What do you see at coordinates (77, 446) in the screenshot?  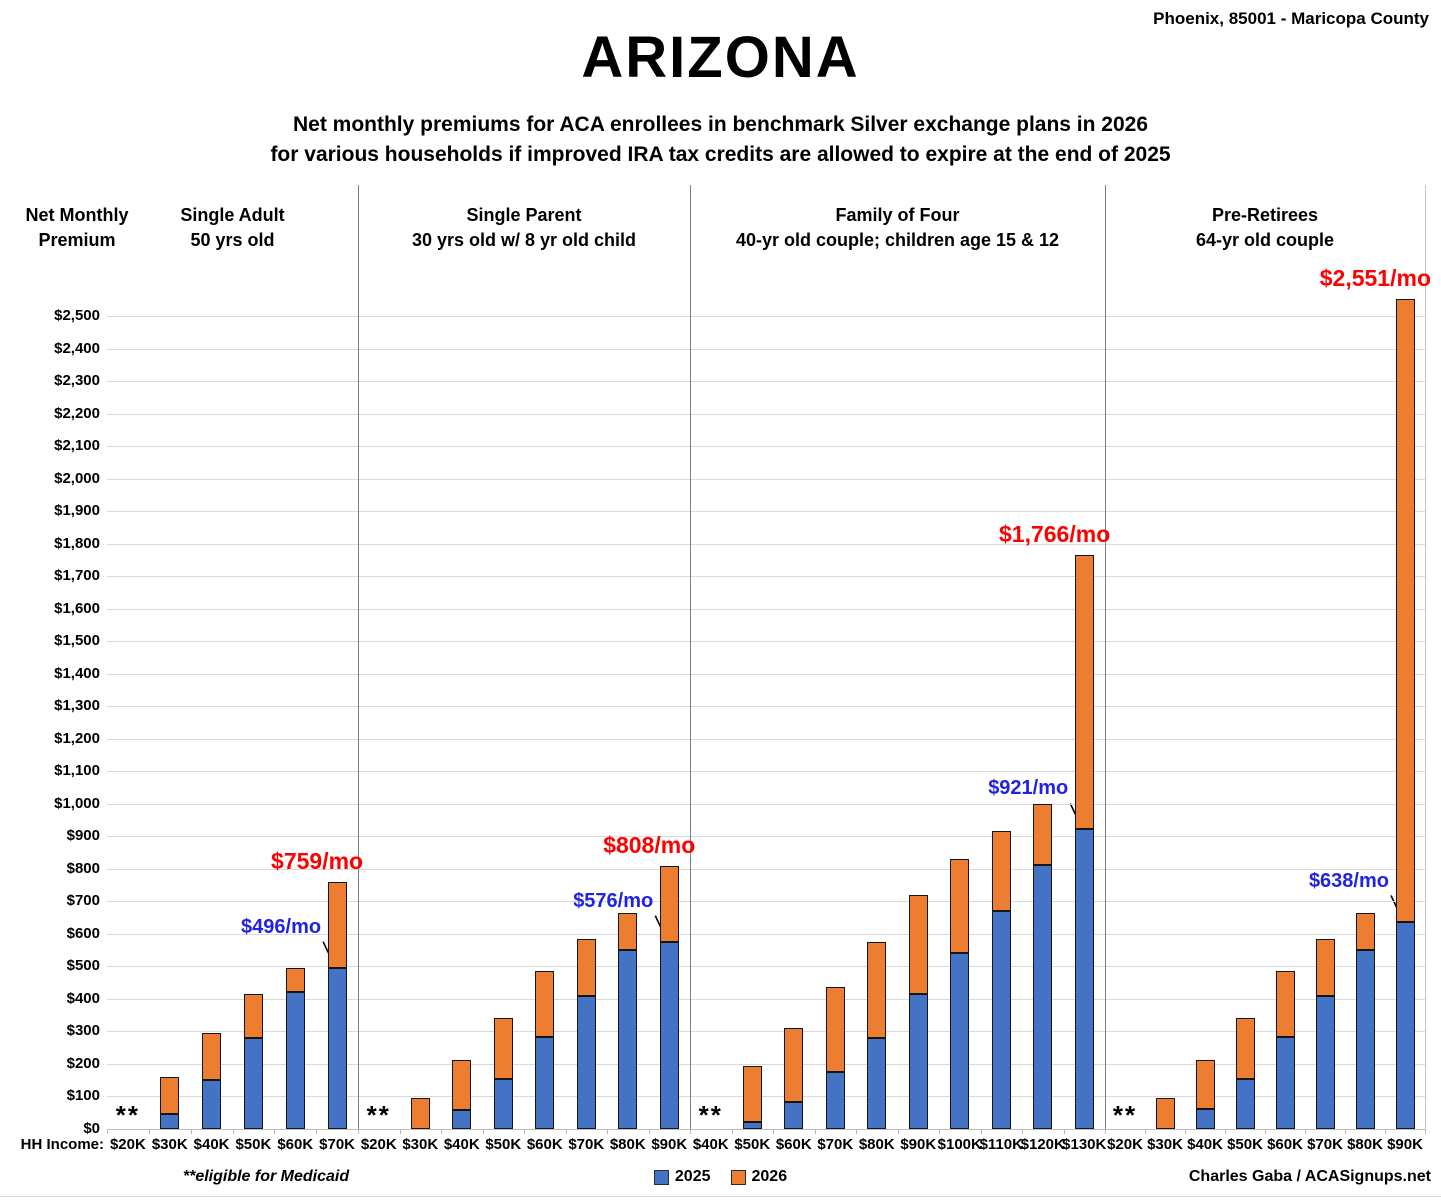 I see `y-axis-label: $2,100` at bounding box center [77, 446].